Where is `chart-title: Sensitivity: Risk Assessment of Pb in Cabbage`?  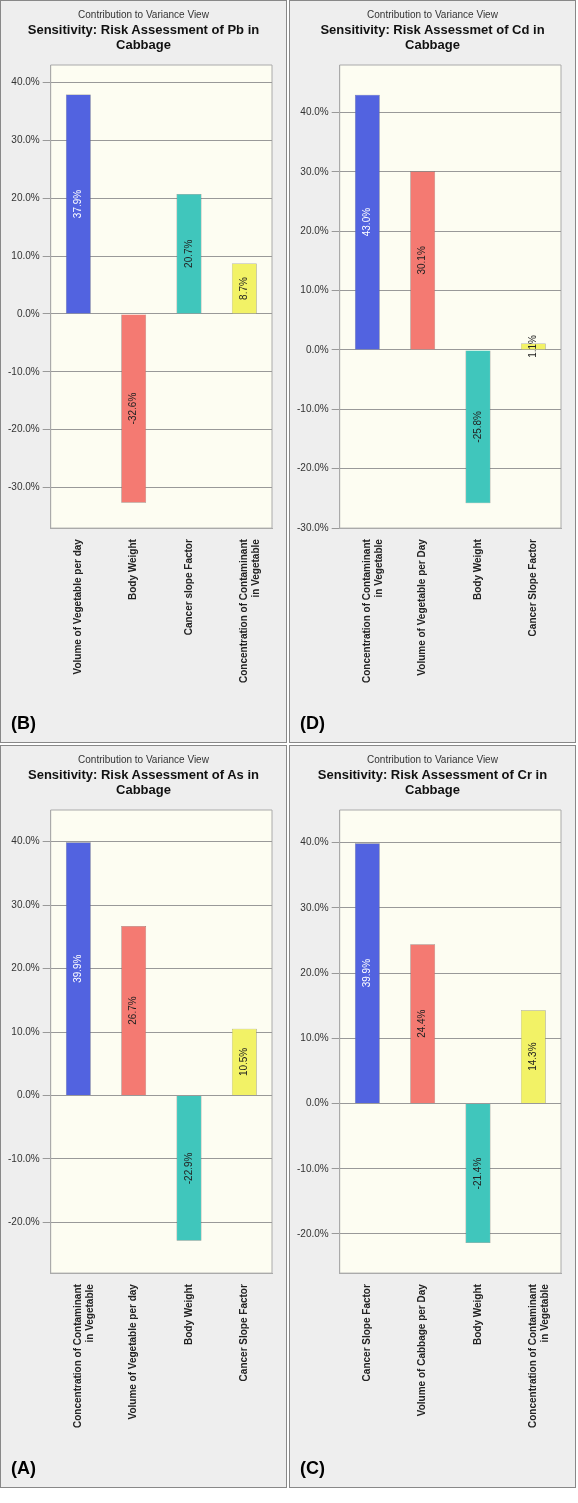
chart-title: Sensitivity: Risk Assessment of Pb in Cabbage is located at coordinates (143, 37).